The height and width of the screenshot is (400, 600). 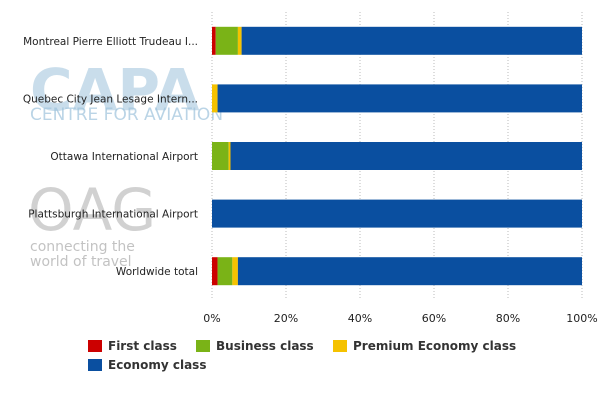 I want to click on category-label: Plattsburgh International Airport, so click(x=113, y=215).